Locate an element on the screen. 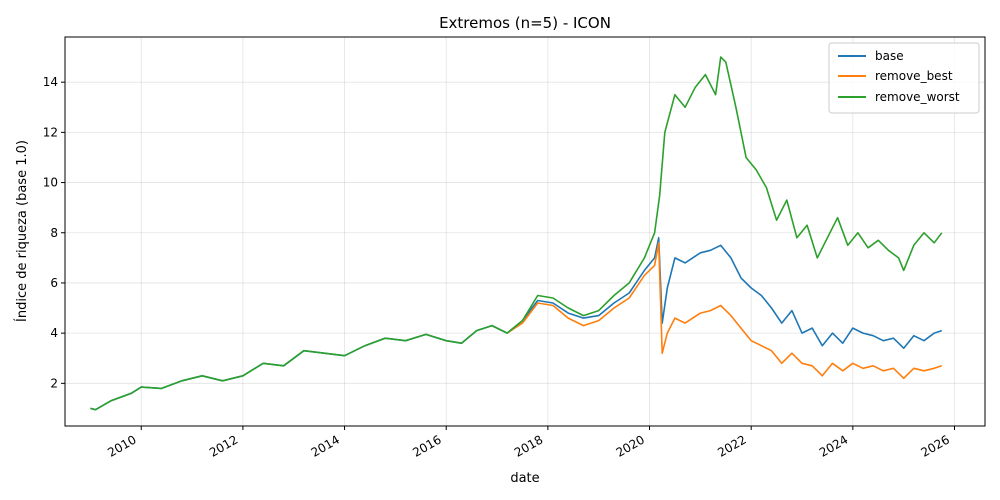 This screenshot has width=1000, height=500. x-tick-label: 2016 is located at coordinates (426, 445).